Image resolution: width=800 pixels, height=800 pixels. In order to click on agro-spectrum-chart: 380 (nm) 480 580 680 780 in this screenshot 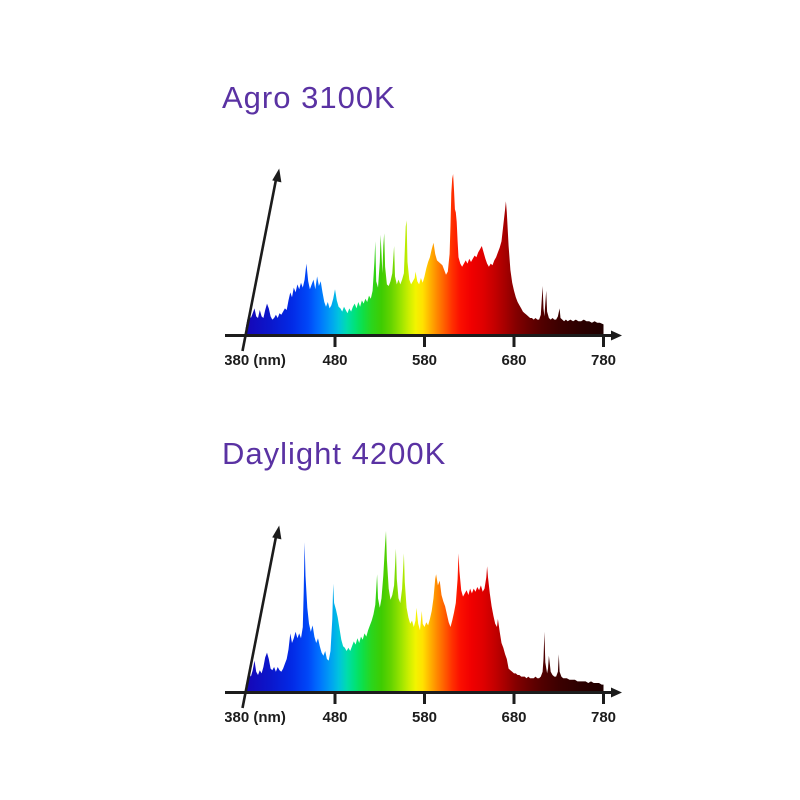, I will do `click(423, 268)`.